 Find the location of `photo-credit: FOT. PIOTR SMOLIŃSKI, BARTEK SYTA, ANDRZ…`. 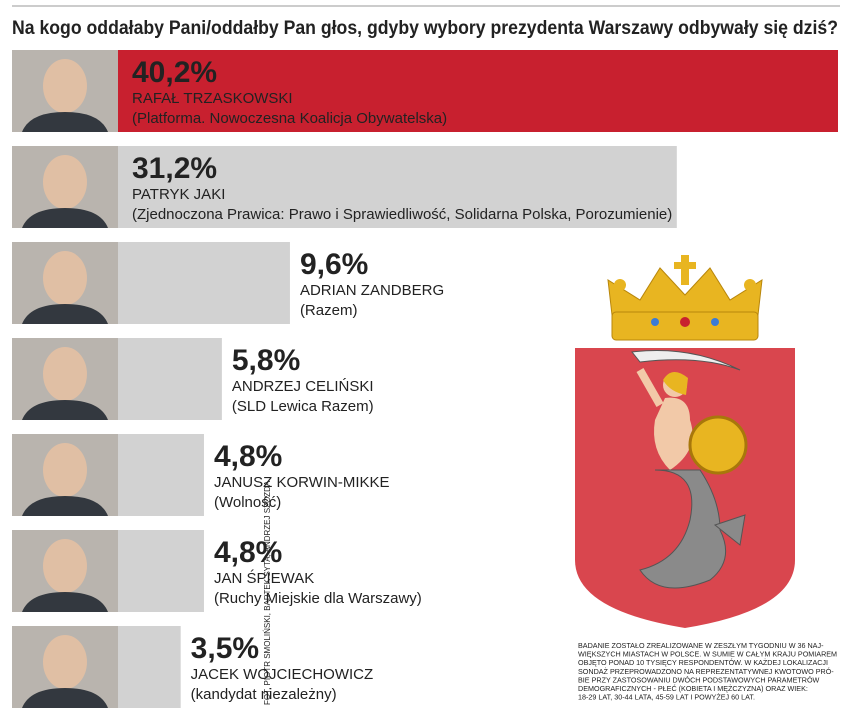

photo-credit: FOT. PIOTR SMOLIŃSKI, BARTEK SYTA, ANDRZ… is located at coordinates (267, 592).